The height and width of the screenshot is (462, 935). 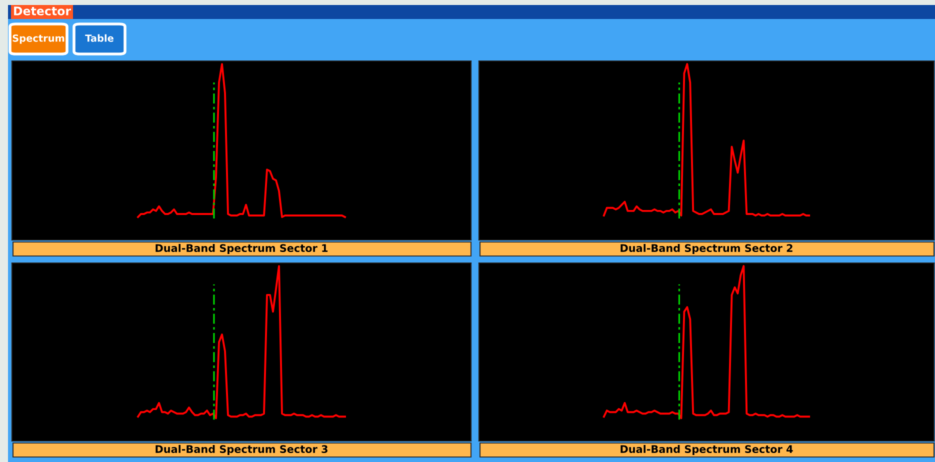 I want to click on text: Dual-Band Spectrum Sector 4, so click(x=706, y=450).